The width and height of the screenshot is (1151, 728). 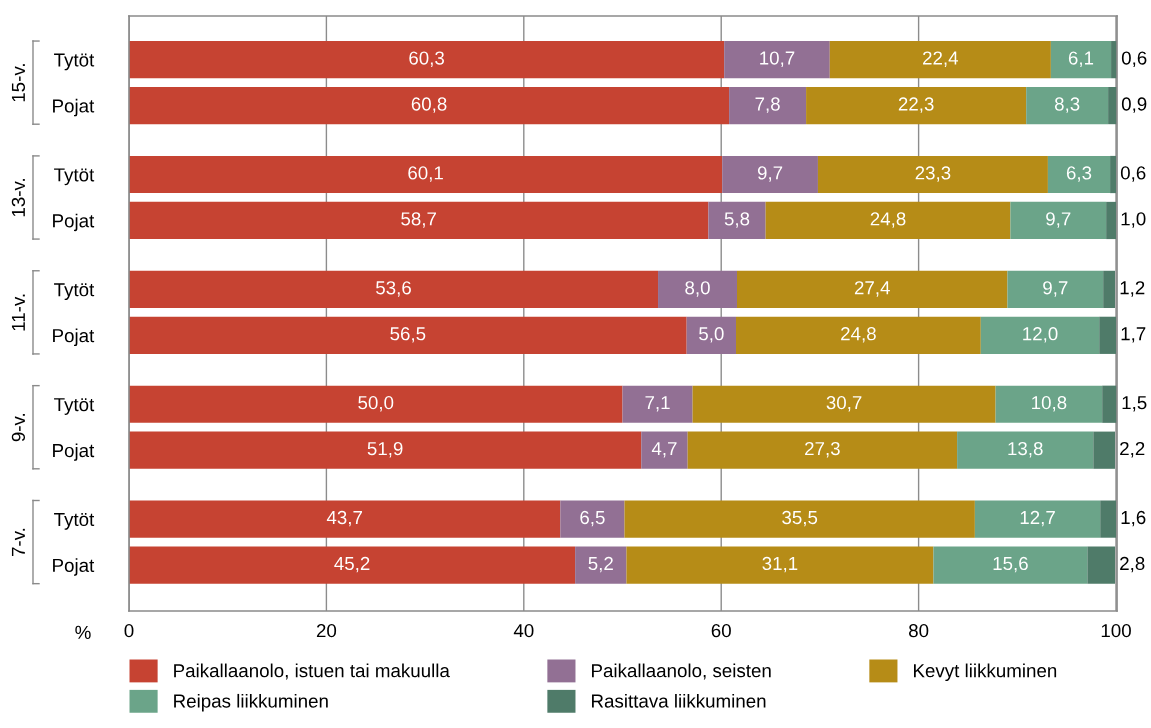 I want to click on data-label: 2,8, so click(x=1132, y=564).